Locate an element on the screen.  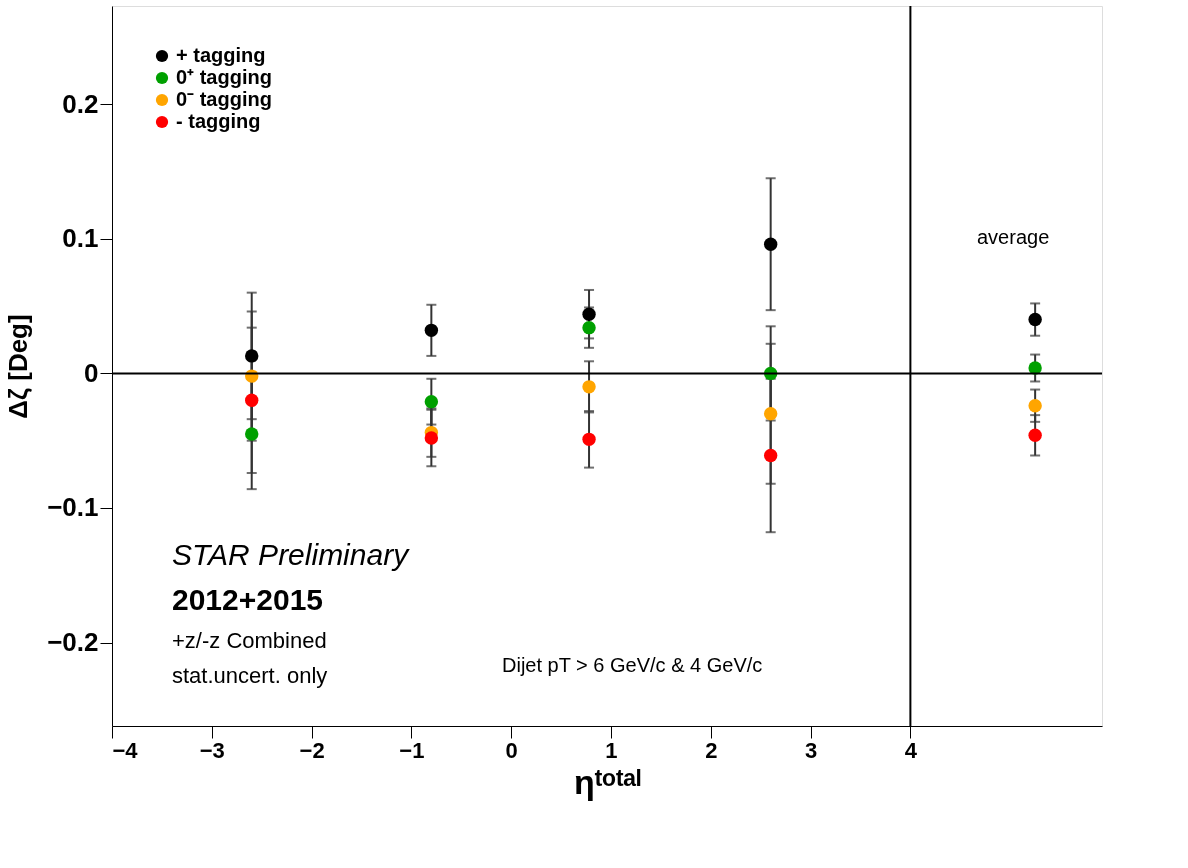
legend-label: + tagging is located at coordinates (221, 55).